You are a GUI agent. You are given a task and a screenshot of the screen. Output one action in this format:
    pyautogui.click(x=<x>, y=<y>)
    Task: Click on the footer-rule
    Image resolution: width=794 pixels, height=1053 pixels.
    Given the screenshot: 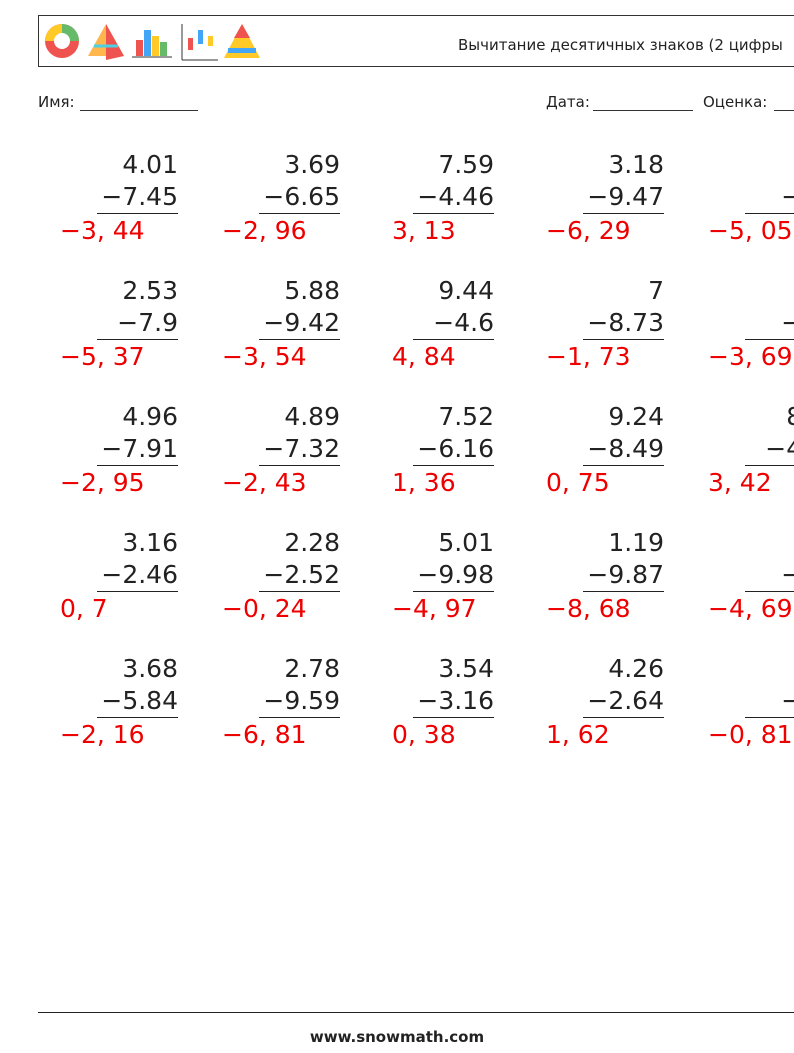 What is the action you would take?
    pyautogui.click(x=416, y=1012)
    